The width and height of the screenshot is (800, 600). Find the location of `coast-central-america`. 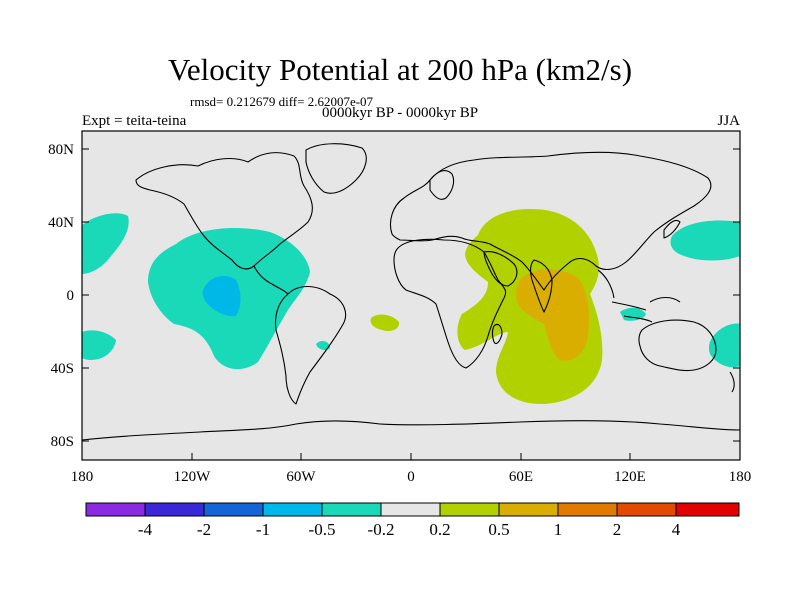

coast-central-america is located at coordinates (271, 280).